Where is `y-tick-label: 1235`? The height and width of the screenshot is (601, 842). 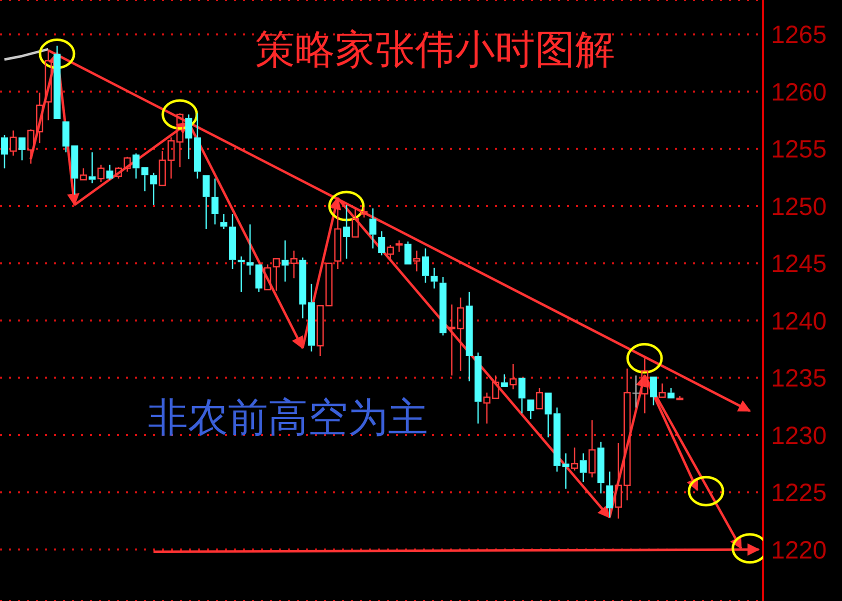
y-tick-label: 1235 is located at coordinates (799, 378).